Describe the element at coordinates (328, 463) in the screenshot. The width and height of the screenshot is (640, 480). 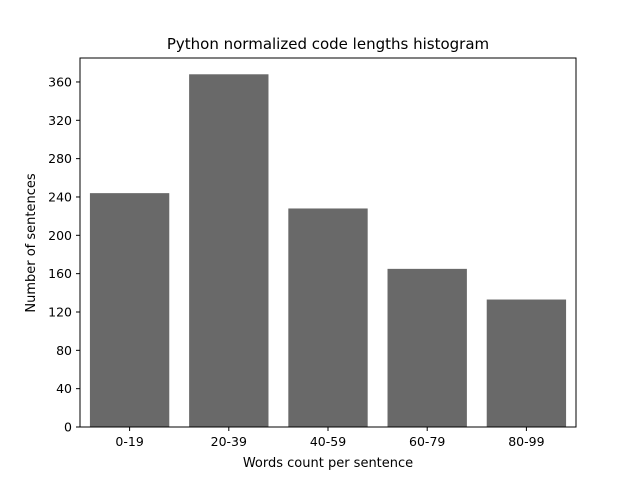
I see `x-axis-label: Words count per sentence` at that location.